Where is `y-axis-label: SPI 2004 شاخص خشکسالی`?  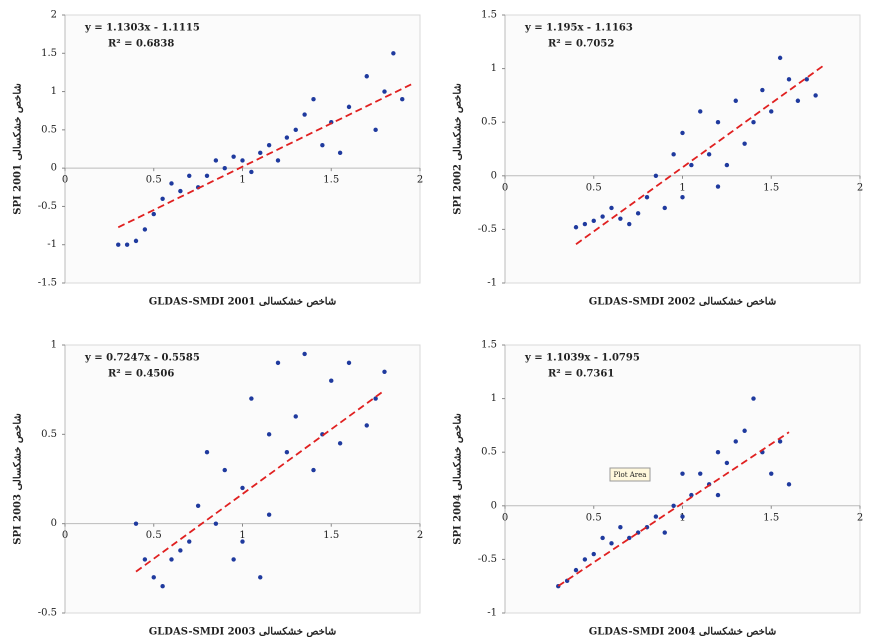
y-axis-label: SPI 2004 شاخص خشکسالی is located at coordinates (458, 479).